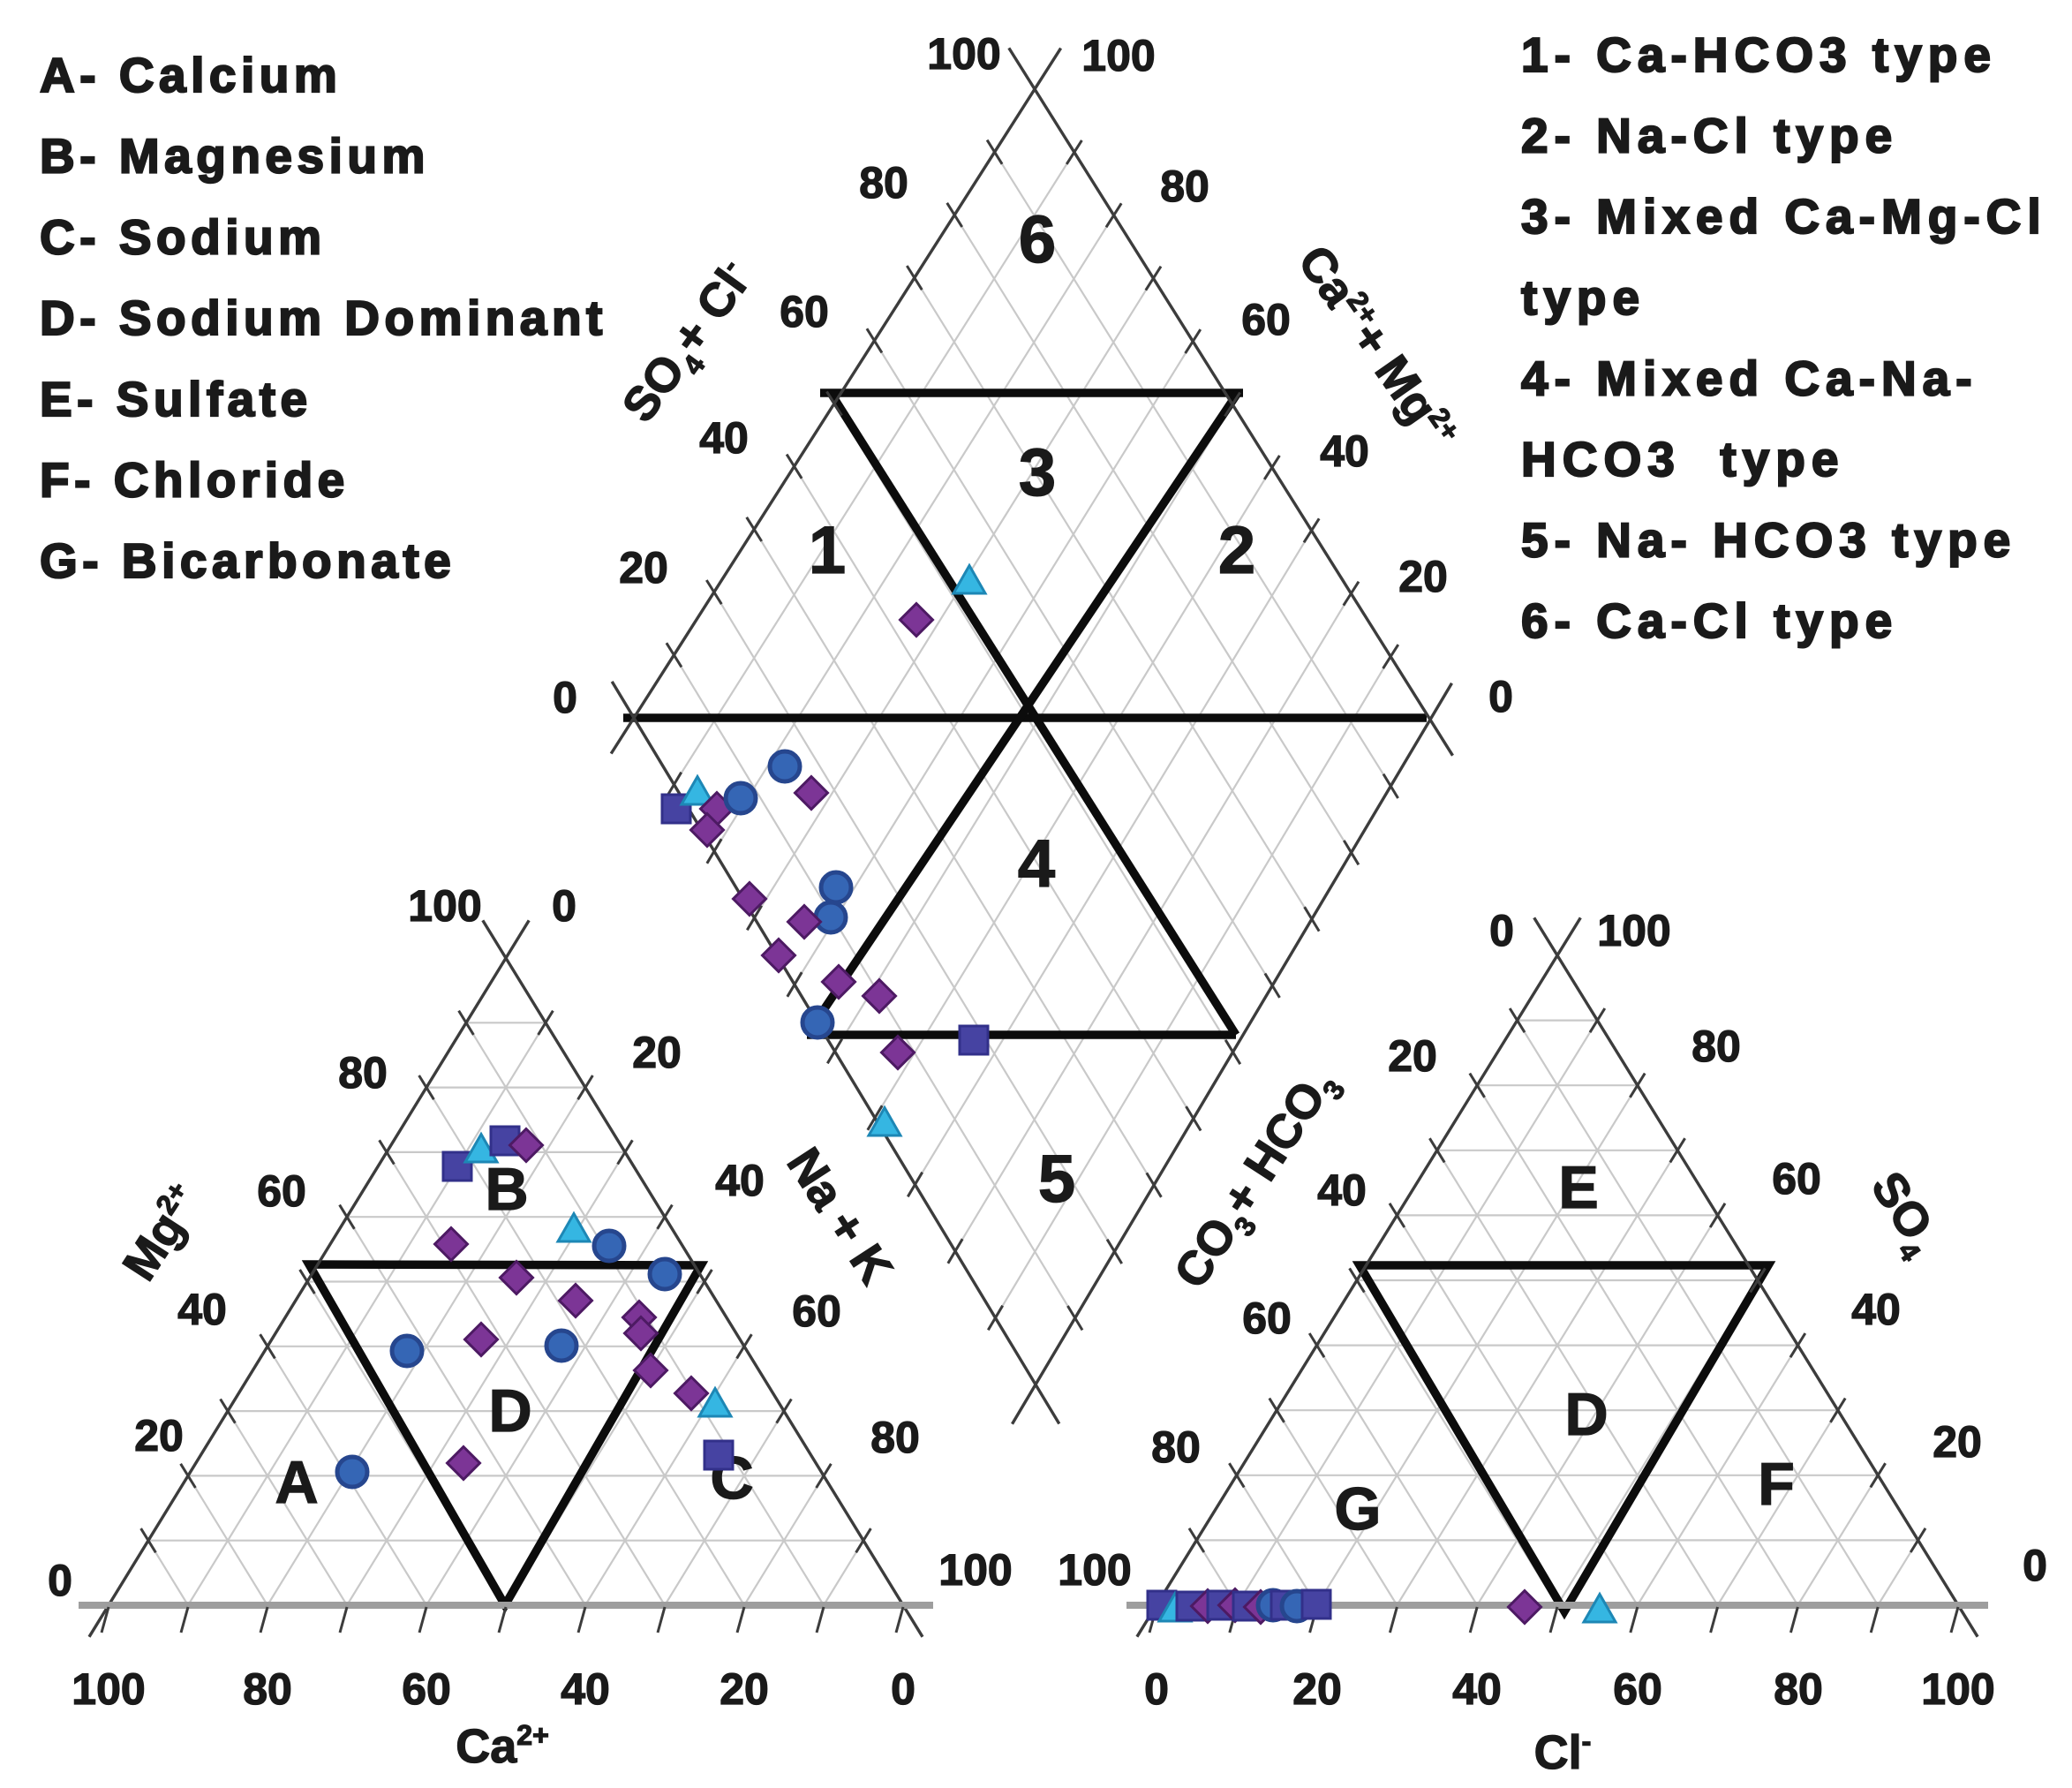  I want to click on svg-text: F- Chloride, so click(195, 480).